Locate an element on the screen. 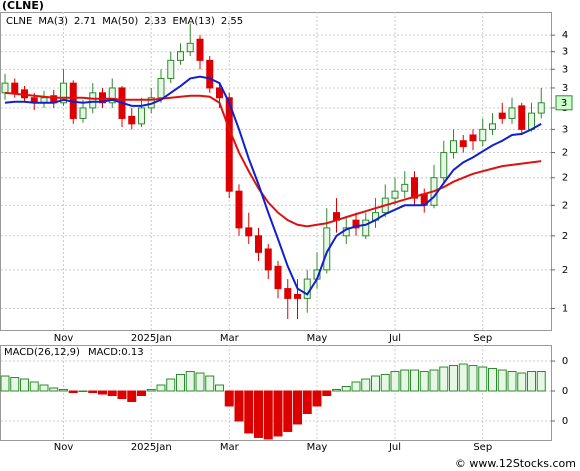 This screenshot has width=580, height=471. chart-title: (CLNE) is located at coordinates (23, 6).